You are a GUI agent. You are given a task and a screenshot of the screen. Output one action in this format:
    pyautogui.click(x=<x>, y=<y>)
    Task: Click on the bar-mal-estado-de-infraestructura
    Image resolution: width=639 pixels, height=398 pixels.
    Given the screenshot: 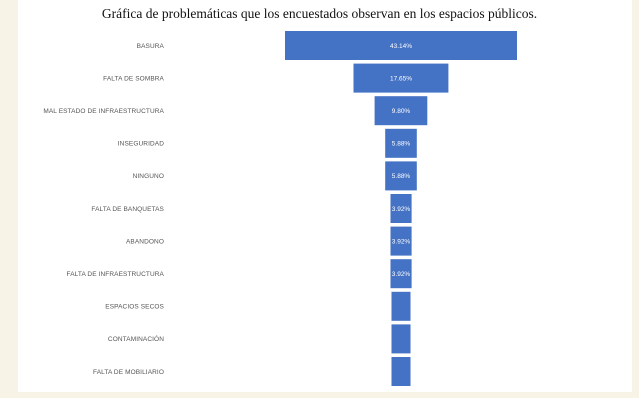 What is the action you would take?
    pyautogui.click(x=401, y=111)
    